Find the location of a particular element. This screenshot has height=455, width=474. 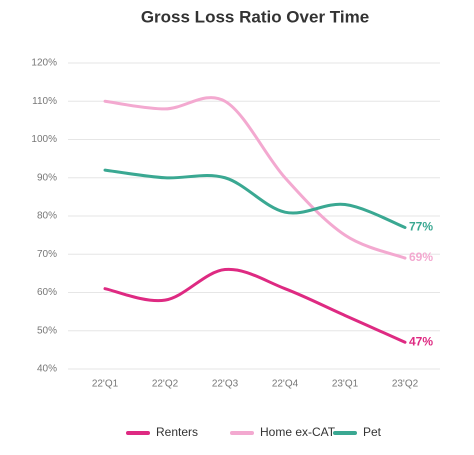

legend-label: Home ex-CAT is located at coordinates (298, 432).